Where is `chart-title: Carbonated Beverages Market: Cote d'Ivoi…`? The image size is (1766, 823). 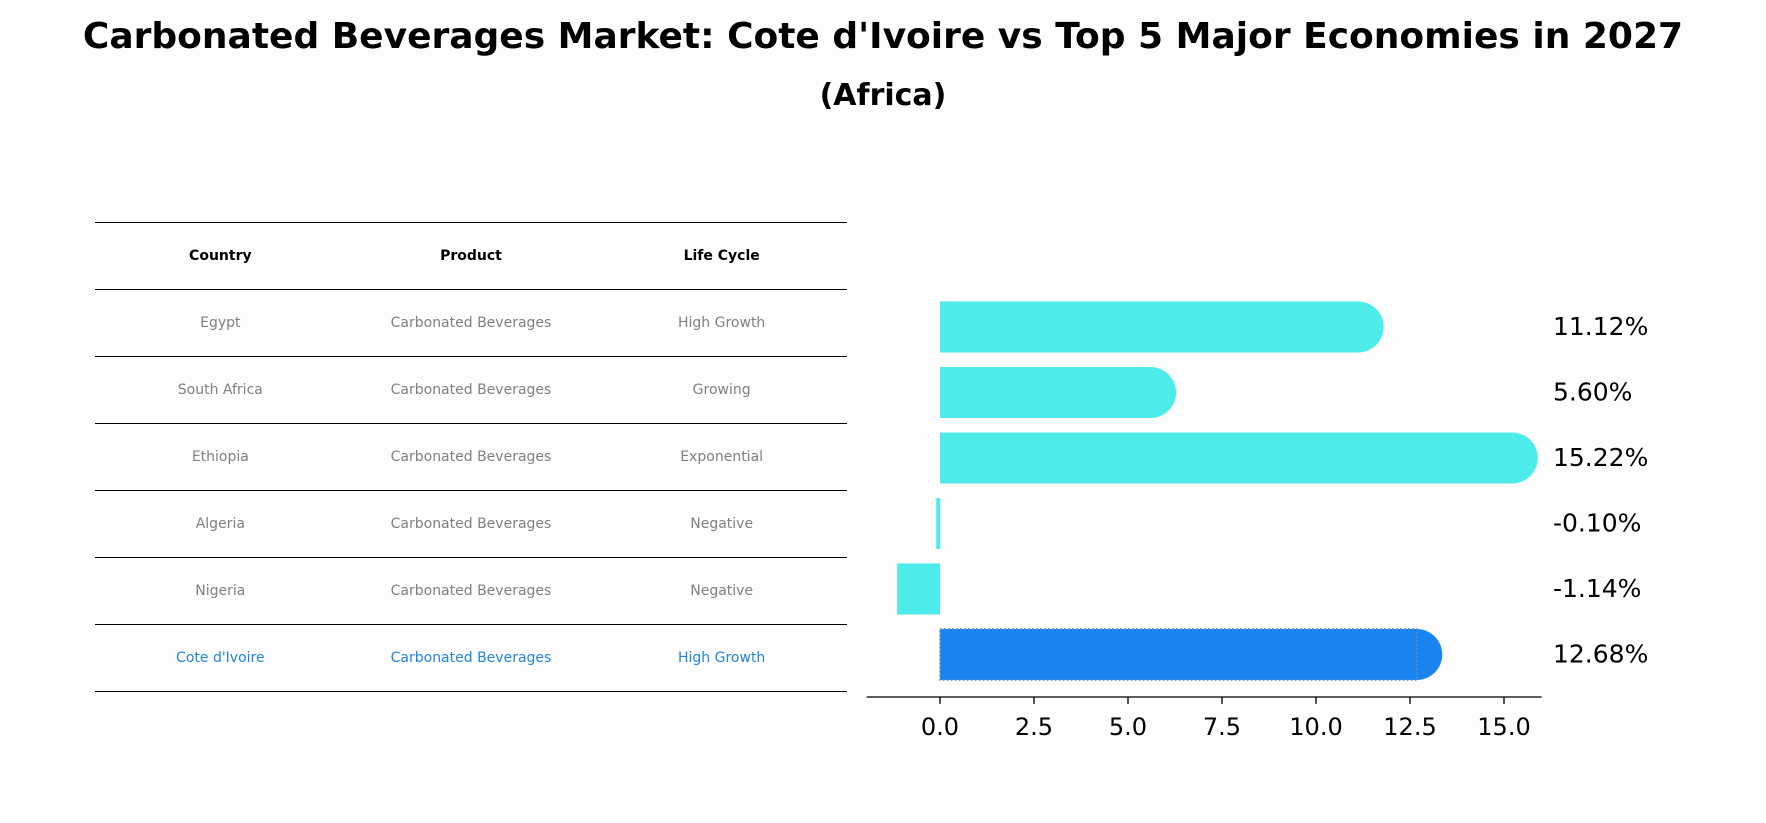 chart-title: Carbonated Beverages Market: Cote d'Ivoi… is located at coordinates (883, 36).